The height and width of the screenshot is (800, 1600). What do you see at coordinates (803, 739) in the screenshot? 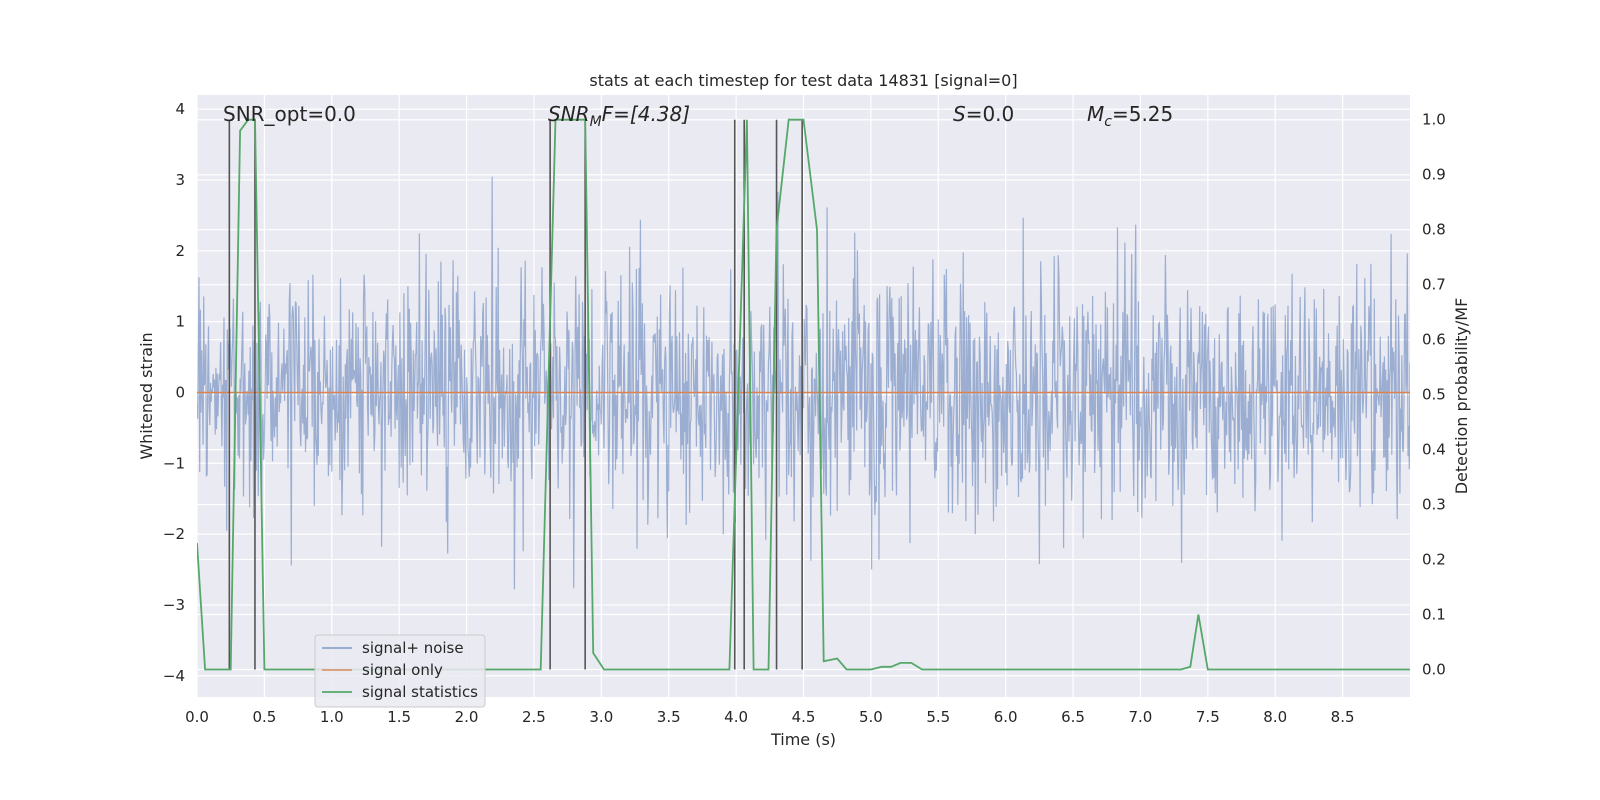
I see `x-axis-label: Time (s)` at bounding box center [803, 739].